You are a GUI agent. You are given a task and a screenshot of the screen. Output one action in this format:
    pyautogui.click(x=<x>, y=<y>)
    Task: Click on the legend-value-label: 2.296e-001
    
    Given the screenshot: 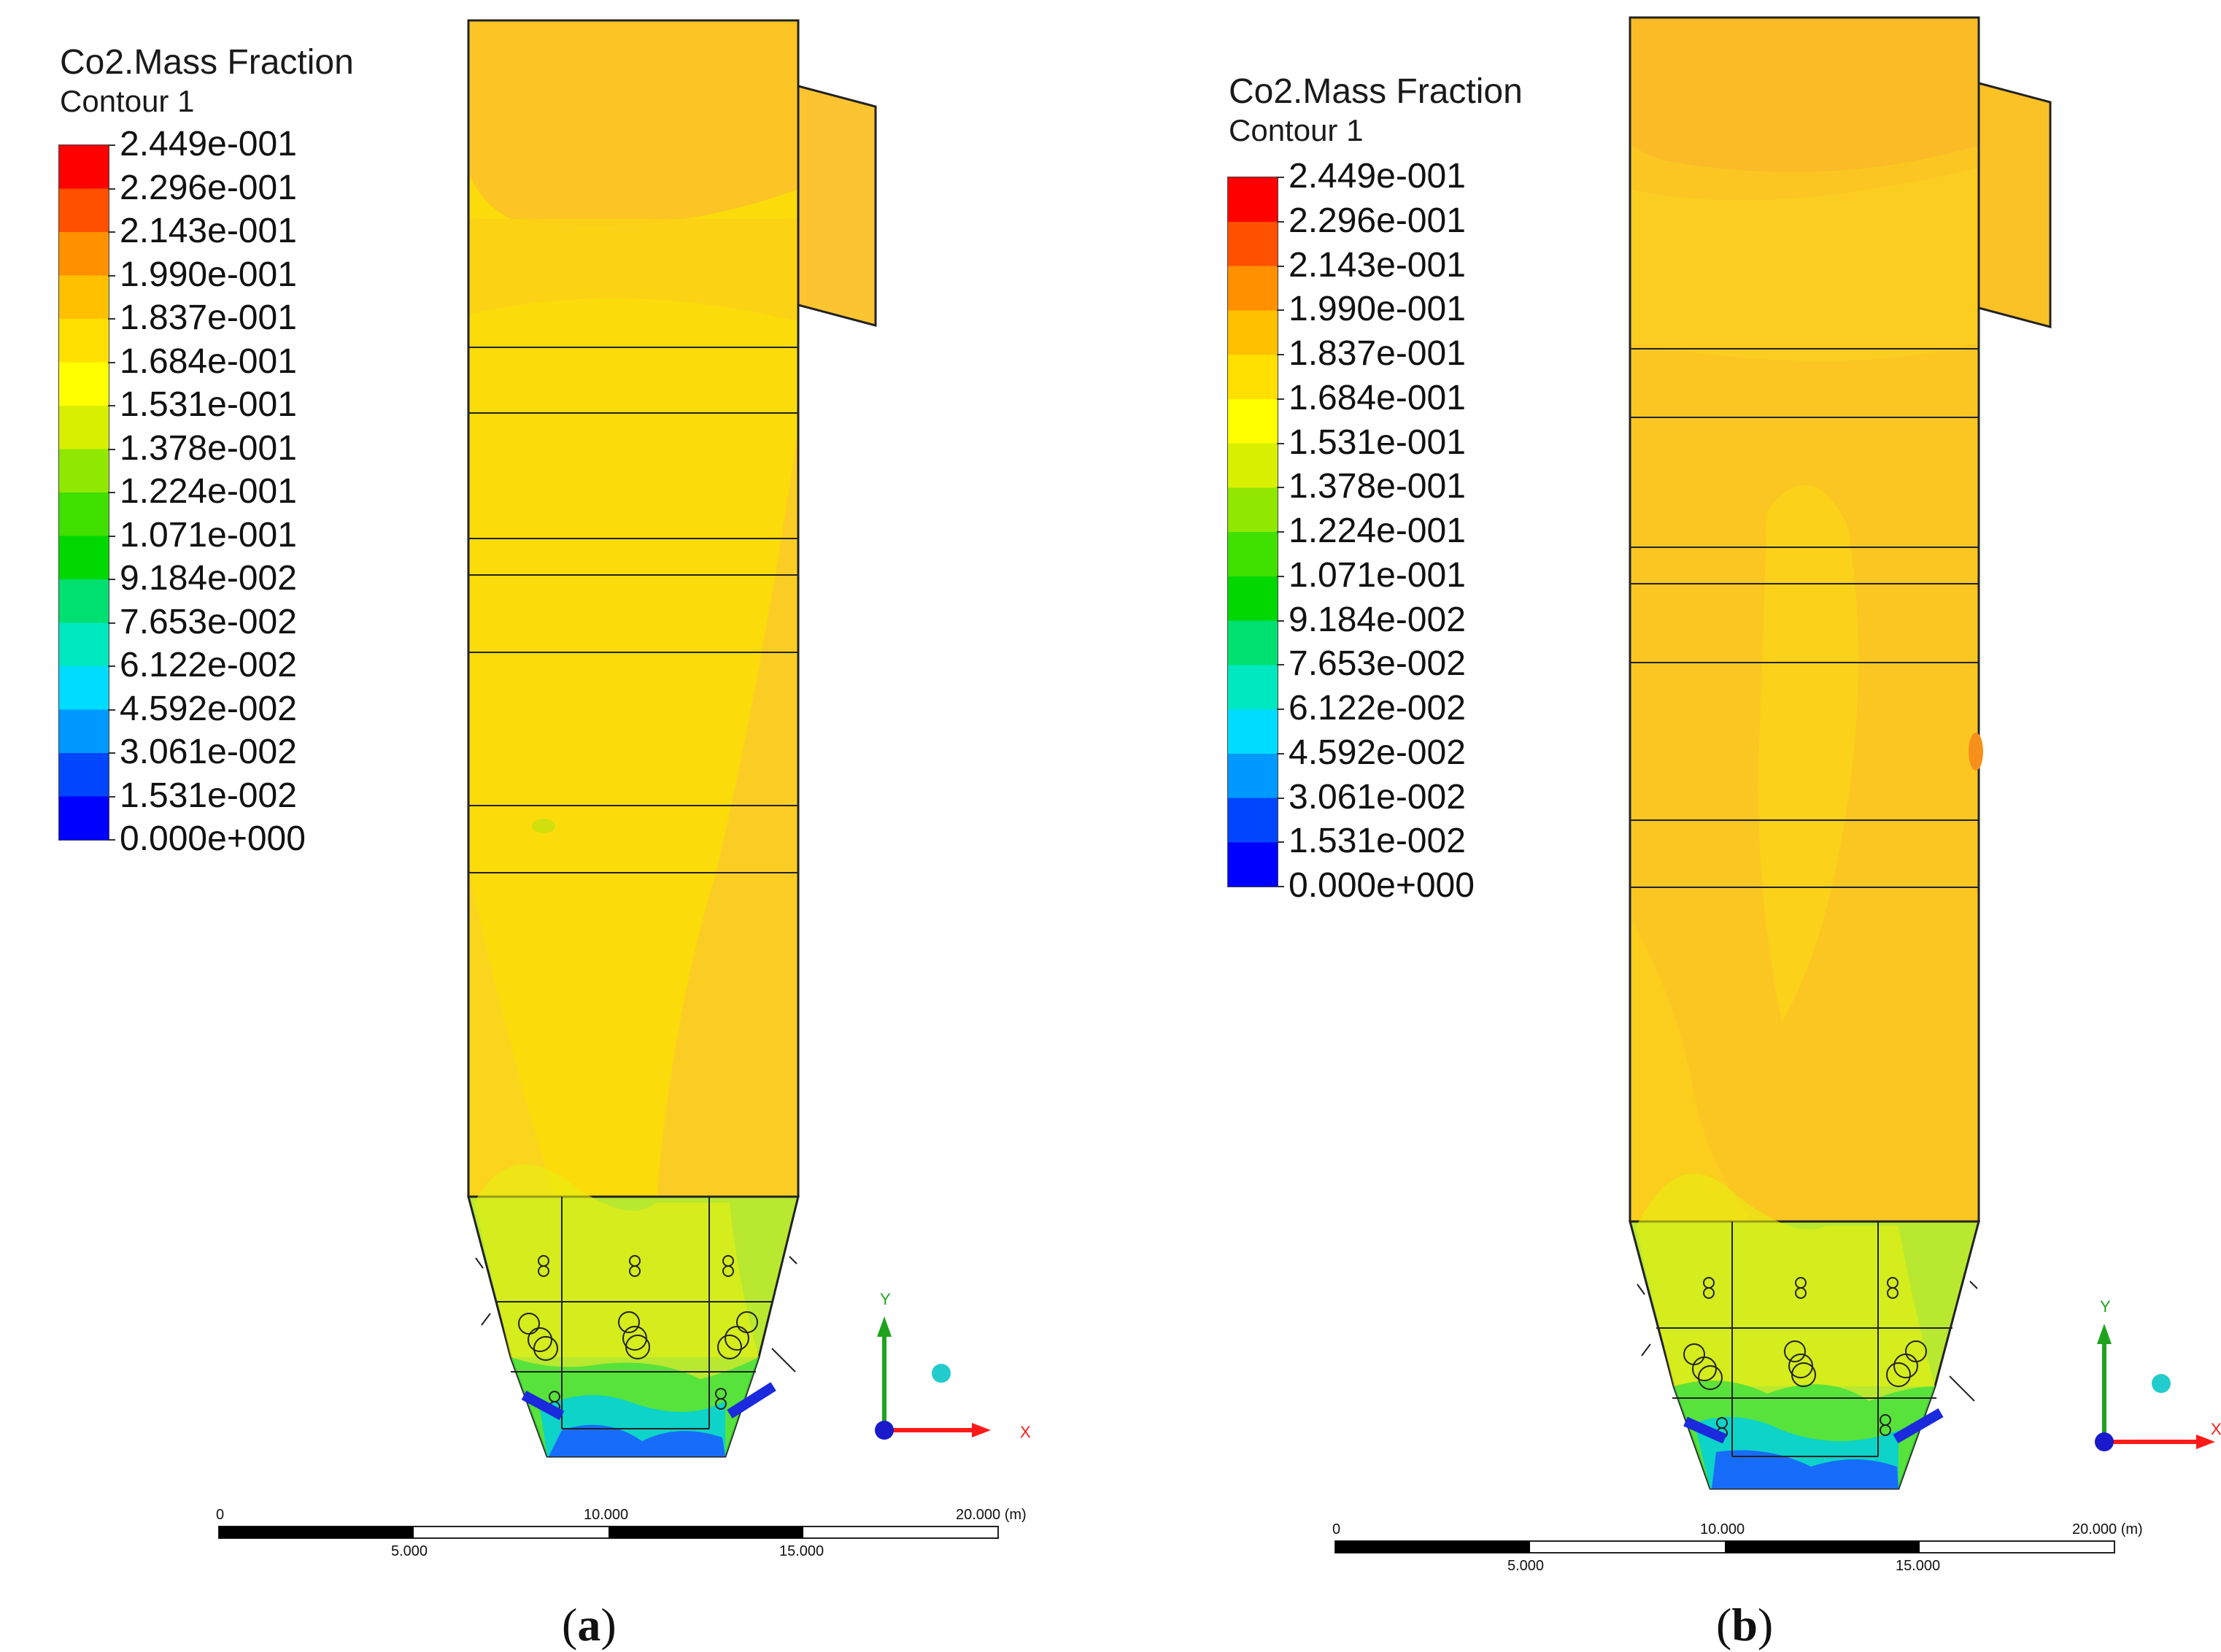 What is the action you would take?
    pyautogui.click(x=1377, y=220)
    